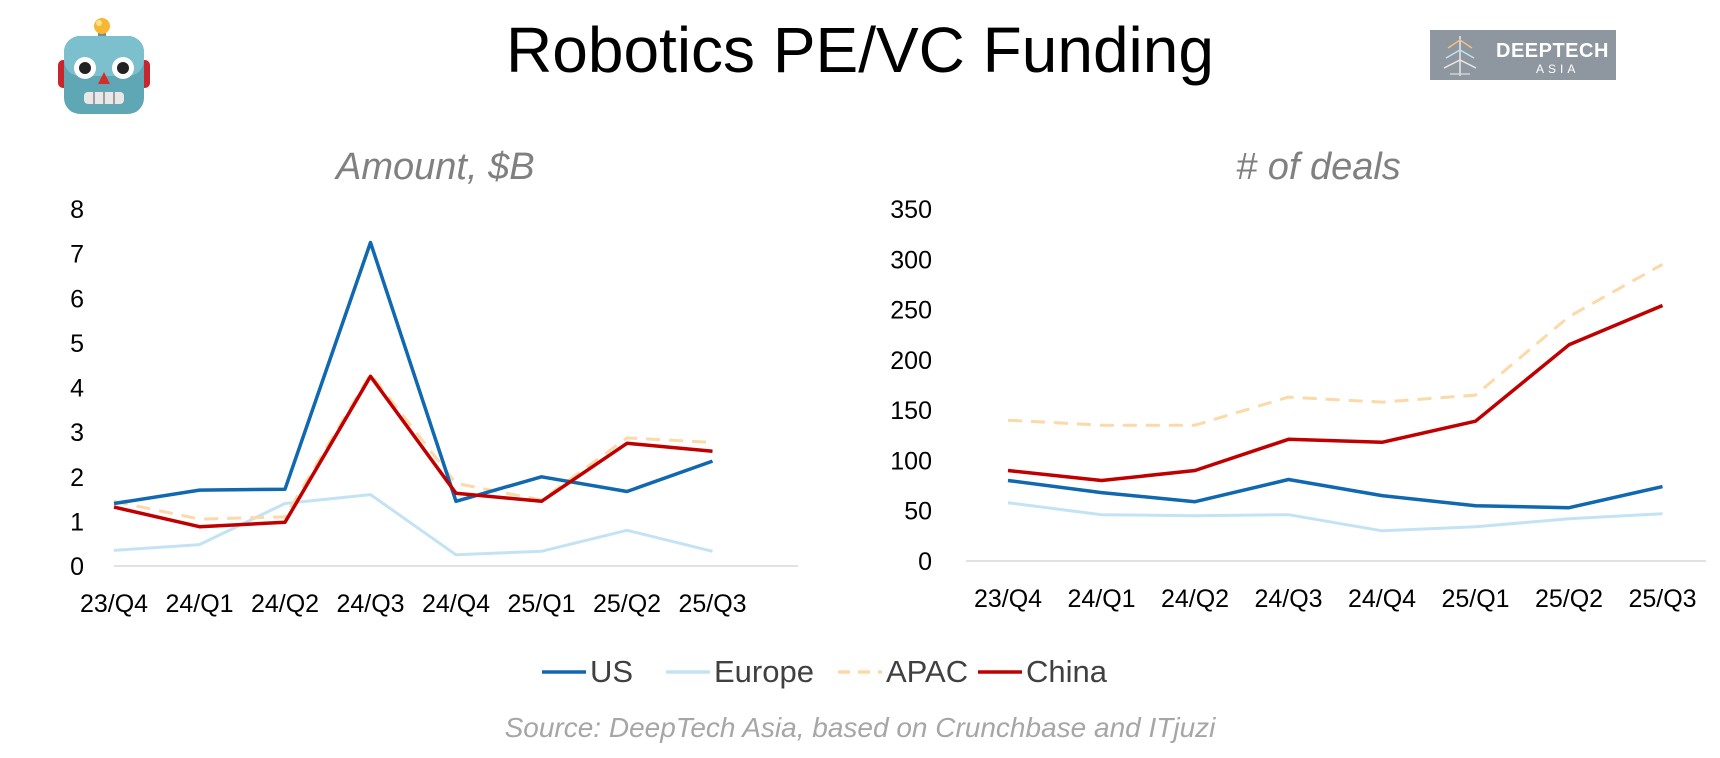 The width and height of the screenshot is (1720, 758). I want to click on y-tick-label: 250, so click(911, 311).